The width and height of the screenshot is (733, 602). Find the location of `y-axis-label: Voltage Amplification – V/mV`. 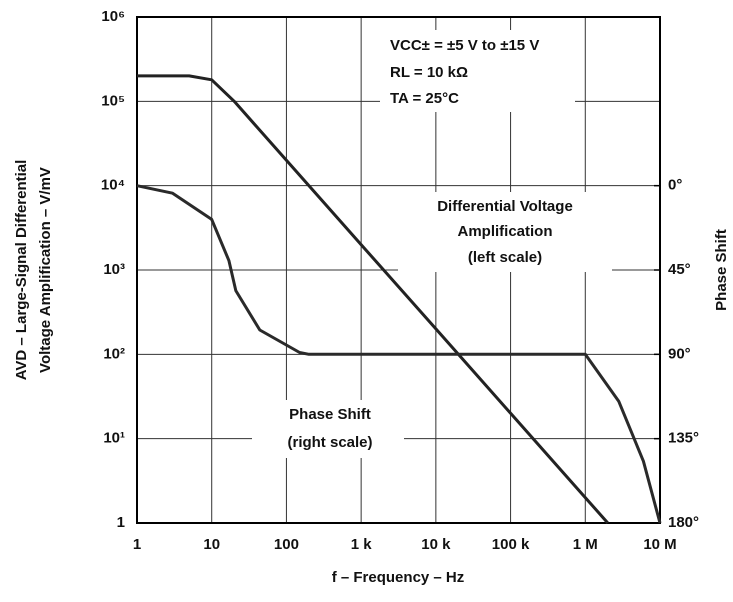

y-axis-label: Voltage Amplification – V/mV is located at coordinates (45, 270).